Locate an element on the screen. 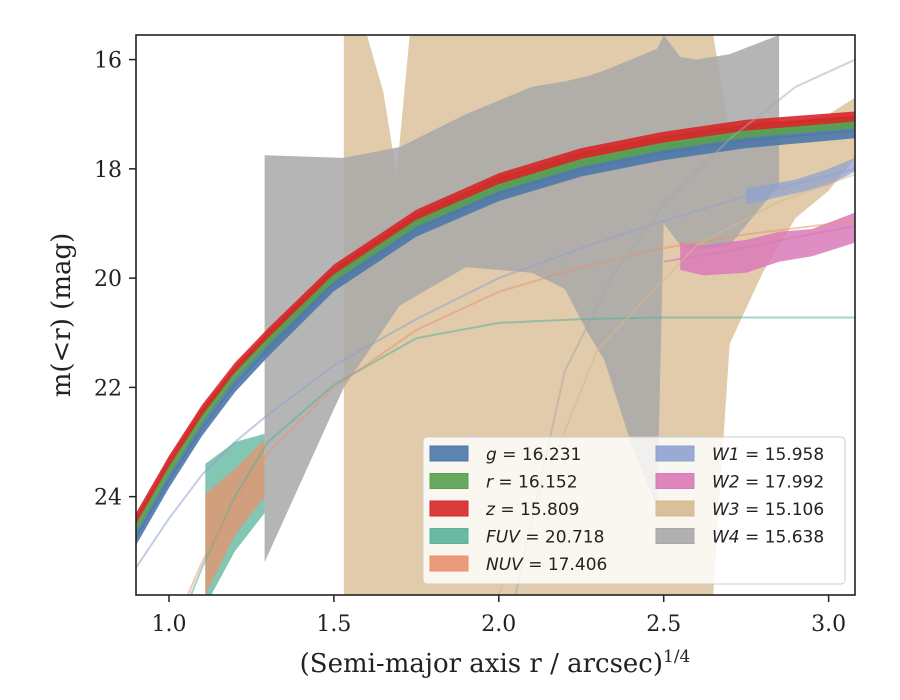 Image resolution: width=900 pixels, height=700 pixels. y-tick-label: 22 is located at coordinates (108, 388).